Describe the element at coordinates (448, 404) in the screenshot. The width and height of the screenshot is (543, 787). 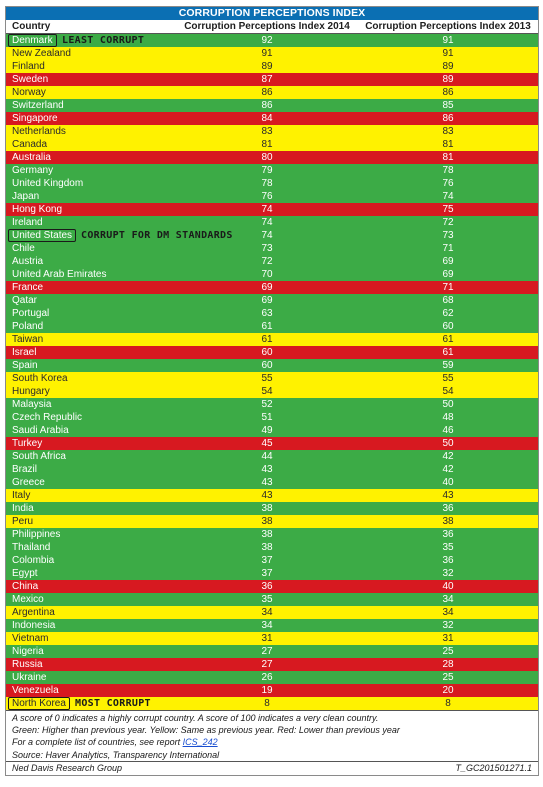
I see `value-2013-cell: 50` at that location.